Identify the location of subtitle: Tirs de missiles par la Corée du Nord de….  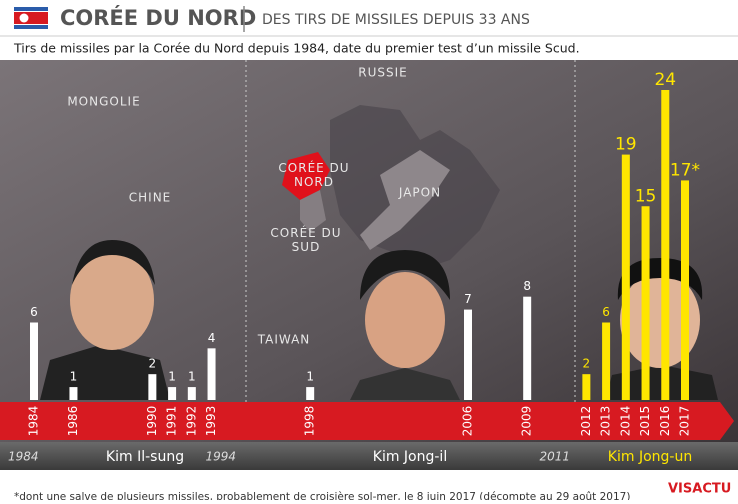
(296, 48).